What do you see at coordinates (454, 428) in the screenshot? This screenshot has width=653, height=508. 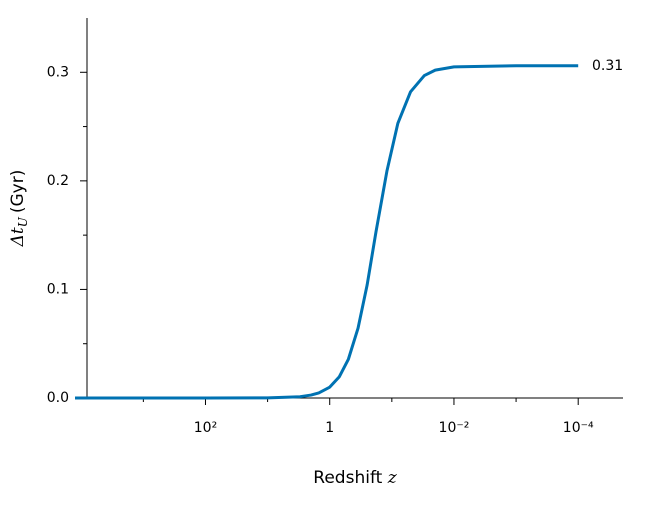 I see `x-tick-label: 10⁻²` at bounding box center [454, 428].